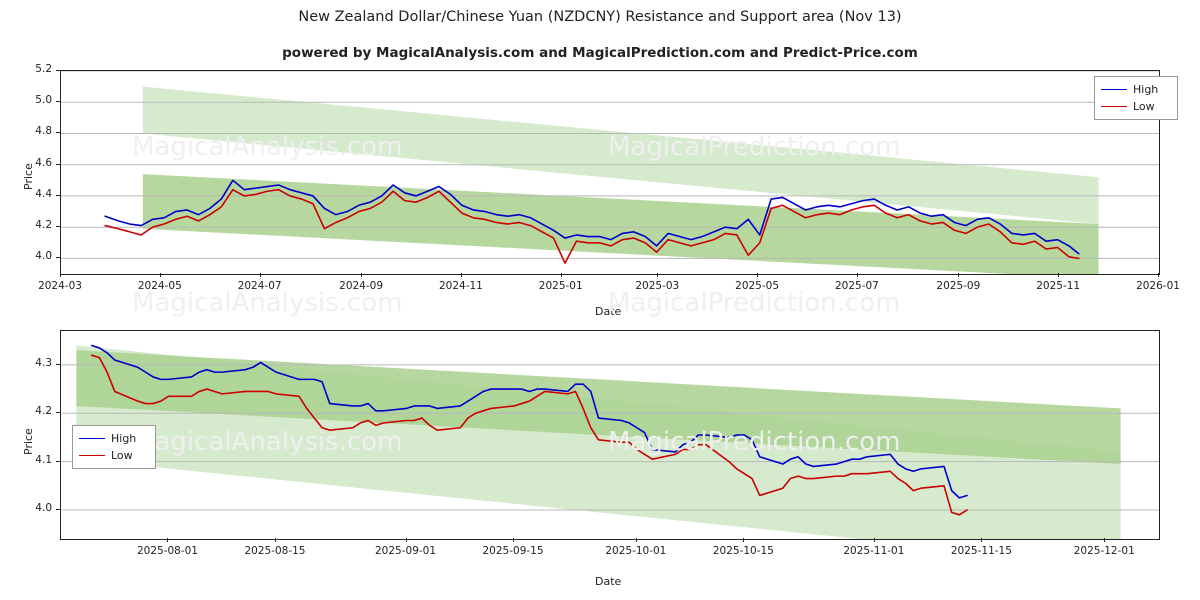  Describe the element at coordinates (757, 286) in the screenshot. I see `x-tick-label: 2025-05` at that location.